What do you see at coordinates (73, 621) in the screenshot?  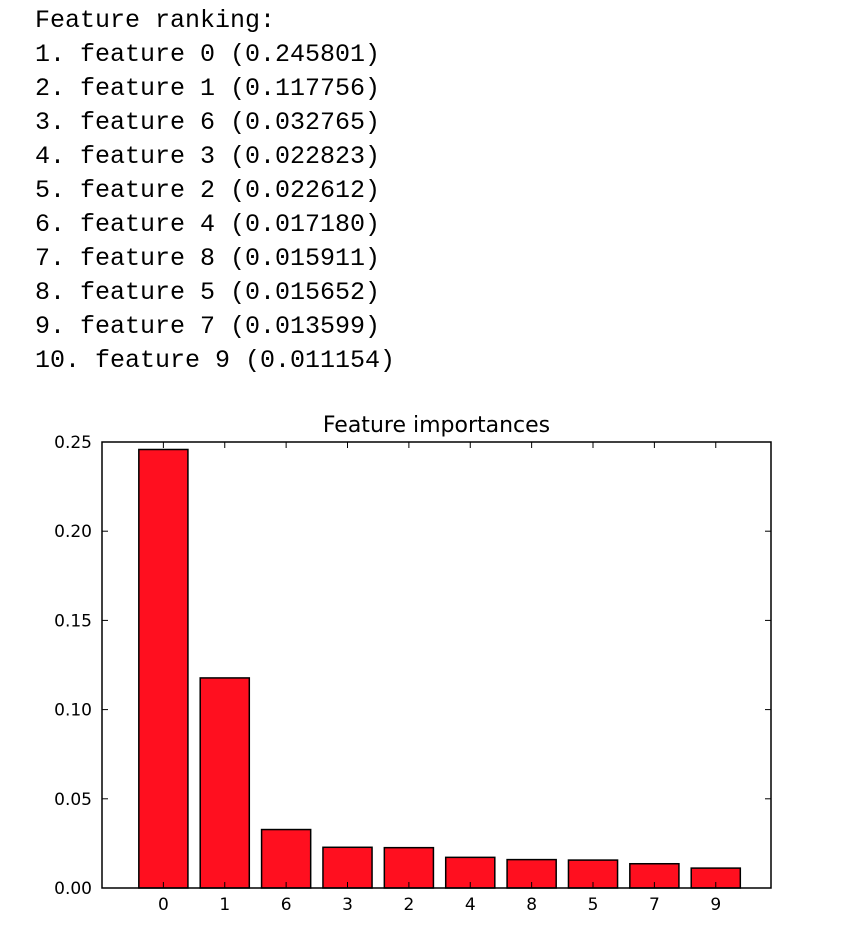 I see `y-tick-label: 0.15` at bounding box center [73, 621].